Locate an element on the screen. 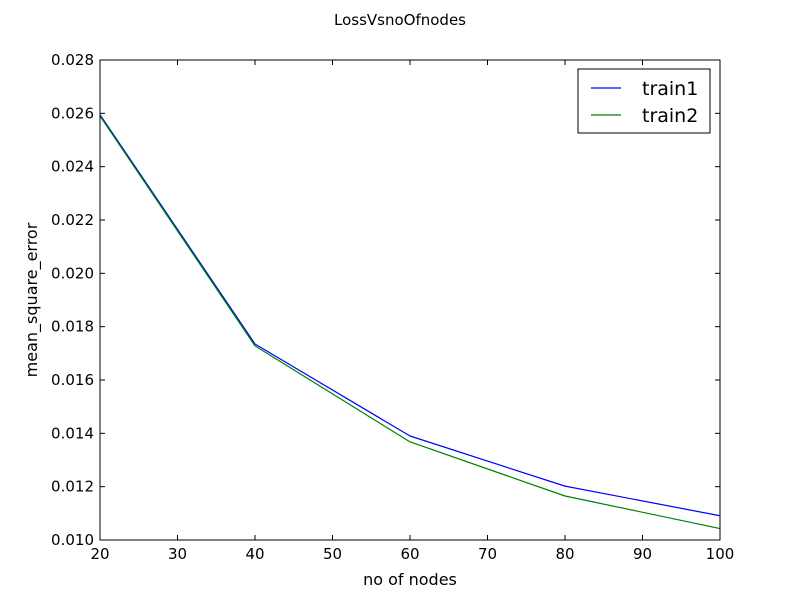  chart-title: LossVsnoOfnodes is located at coordinates (400, 20).